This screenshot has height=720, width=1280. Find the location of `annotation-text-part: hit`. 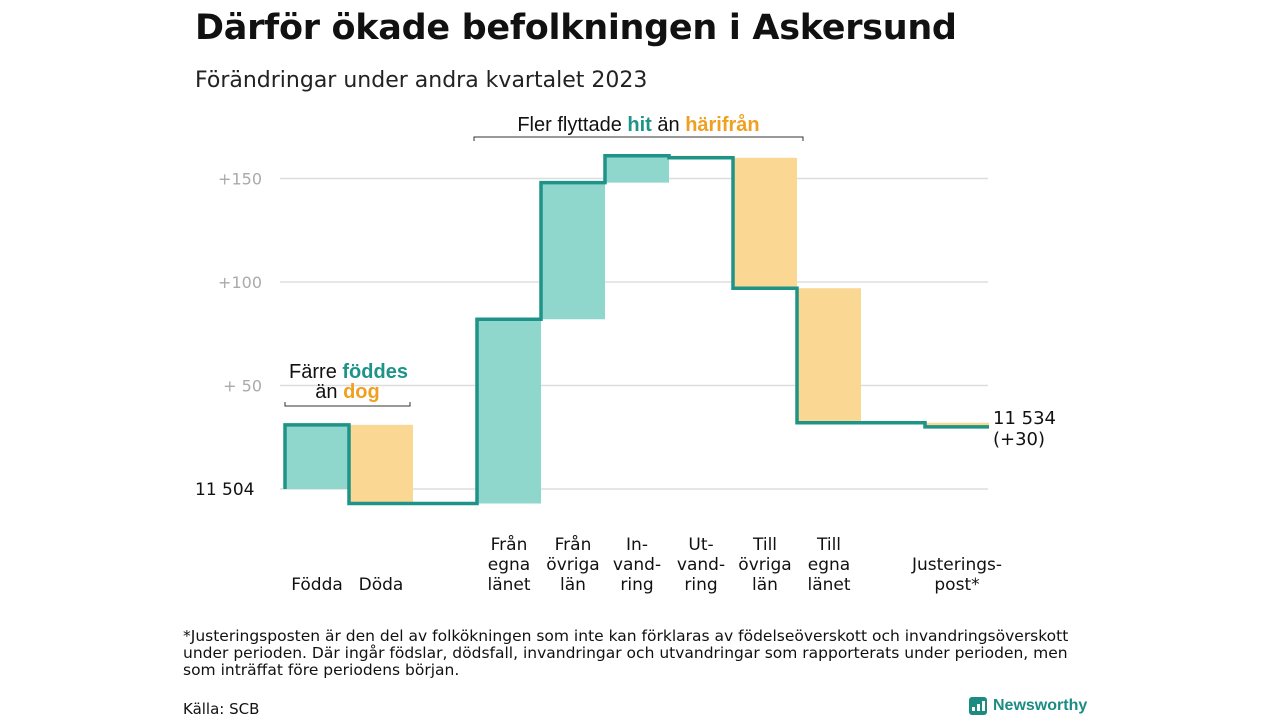

annotation-text-part: hit is located at coordinates (639, 125).